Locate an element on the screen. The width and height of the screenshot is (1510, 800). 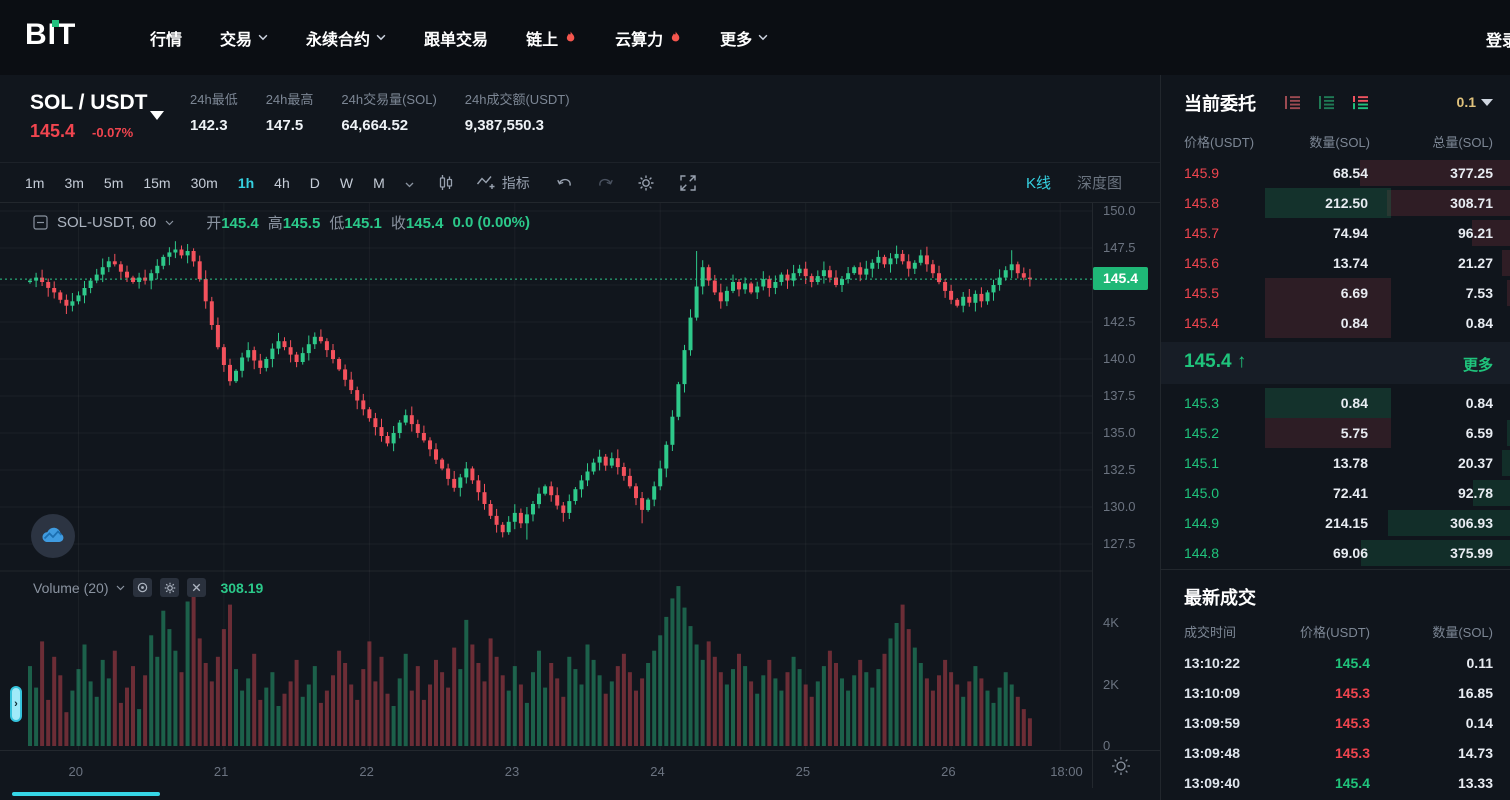
nav-item-0: 行情 is located at coordinates (166, 38).